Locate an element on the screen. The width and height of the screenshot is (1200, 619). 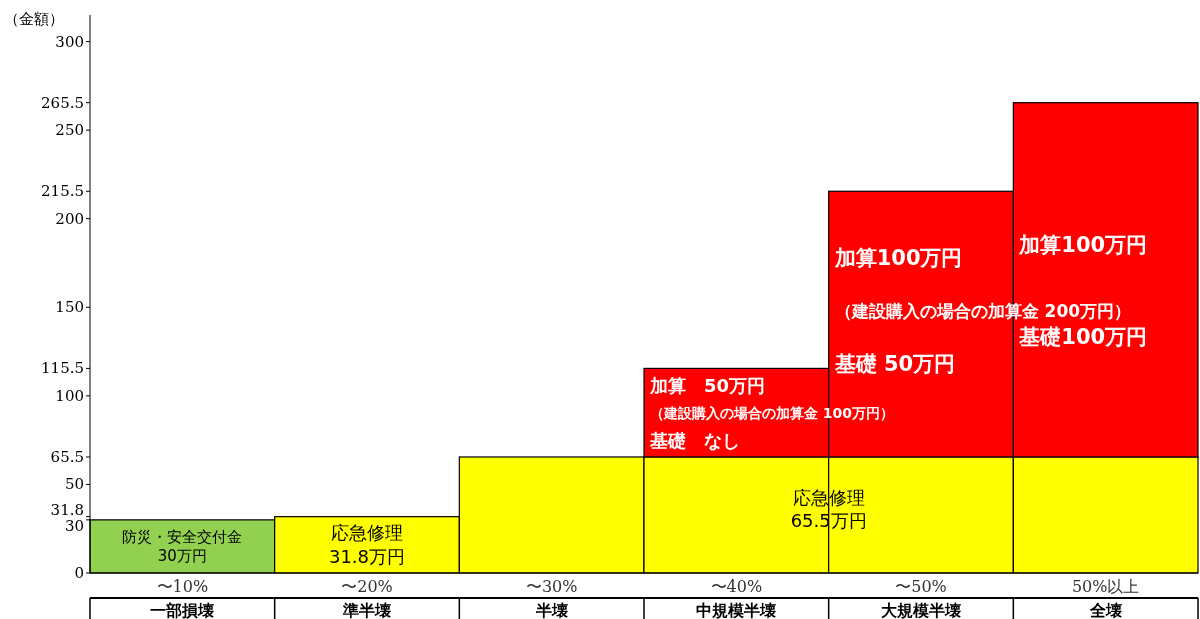
x-tick-label: 〜50% is located at coordinates (921, 586).